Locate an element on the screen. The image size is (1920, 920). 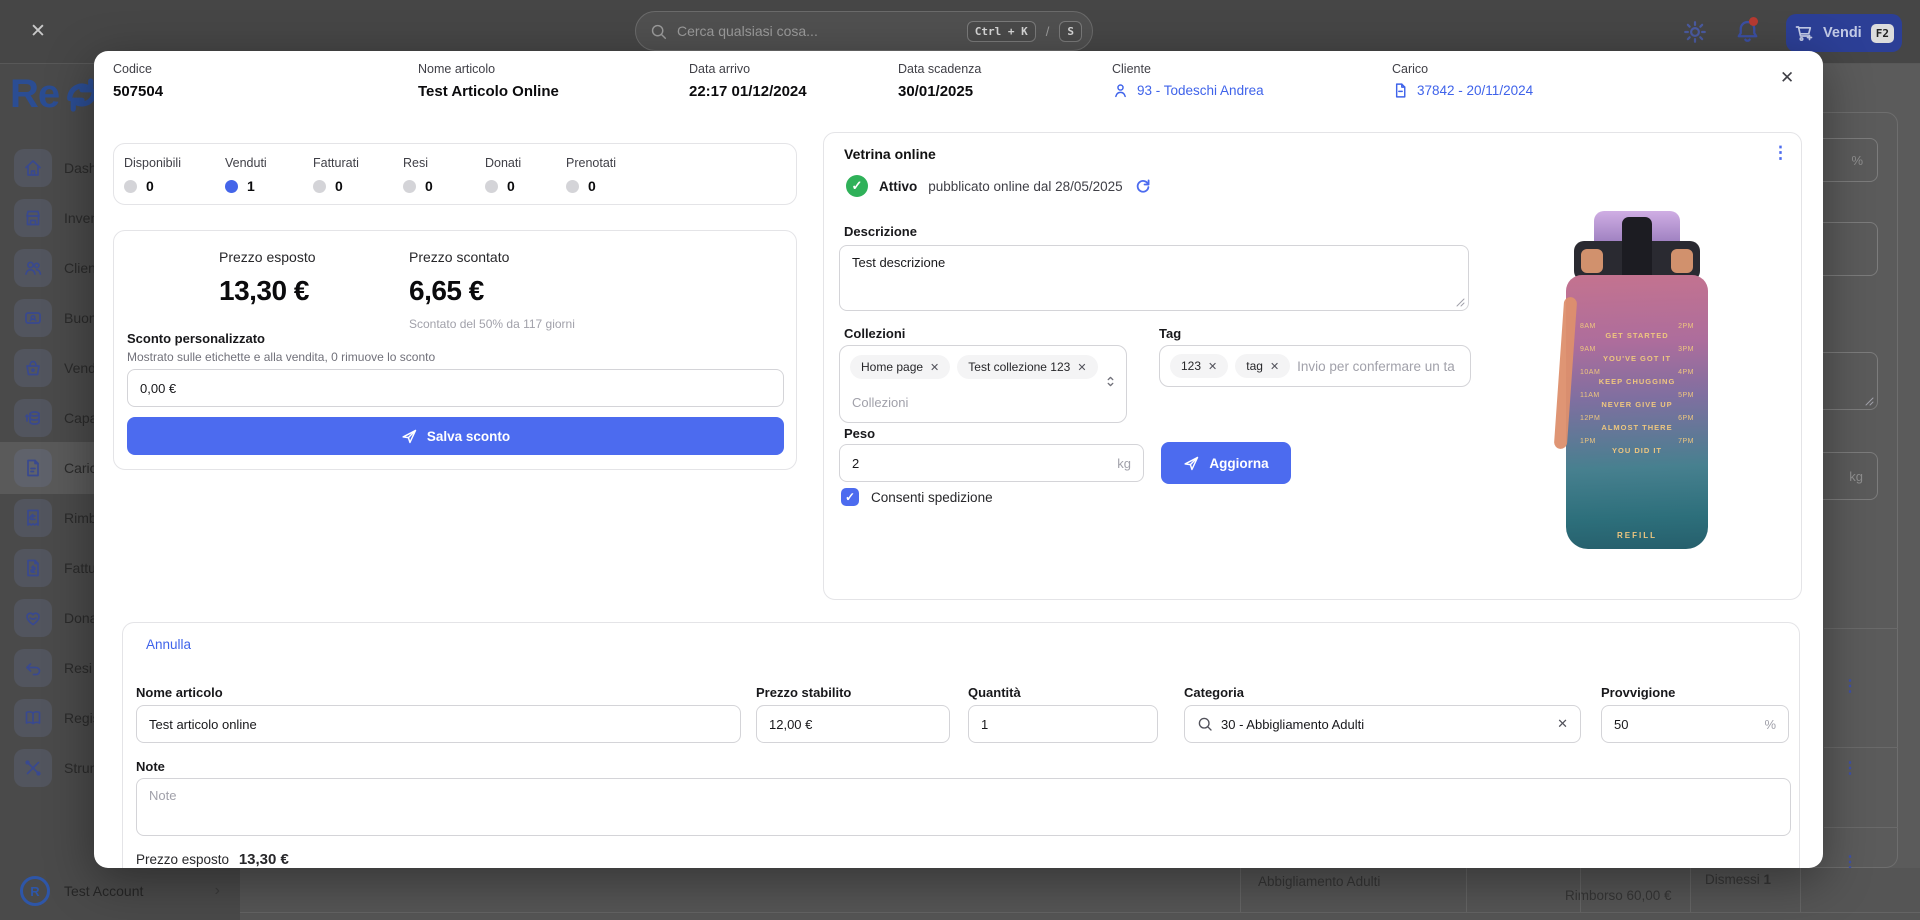
basket-icon is located at coordinates (33, 368).